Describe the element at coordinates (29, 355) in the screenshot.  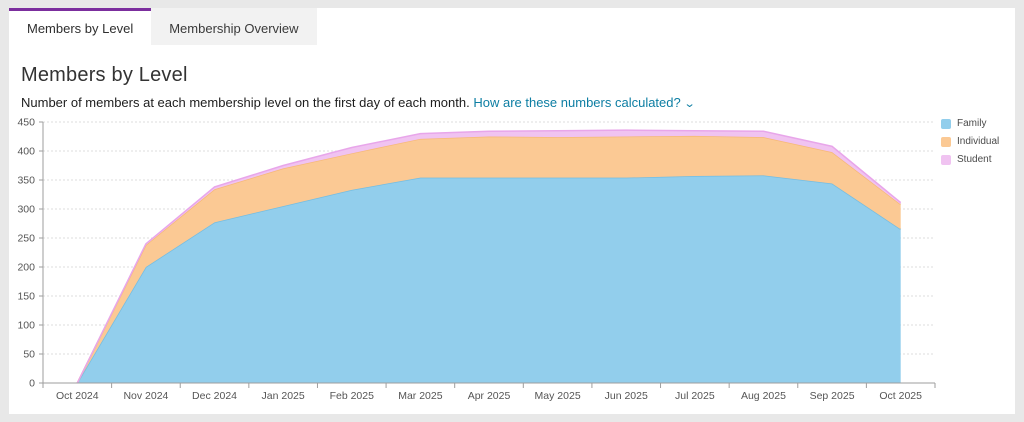
I see `svg-text: 50` at that location.